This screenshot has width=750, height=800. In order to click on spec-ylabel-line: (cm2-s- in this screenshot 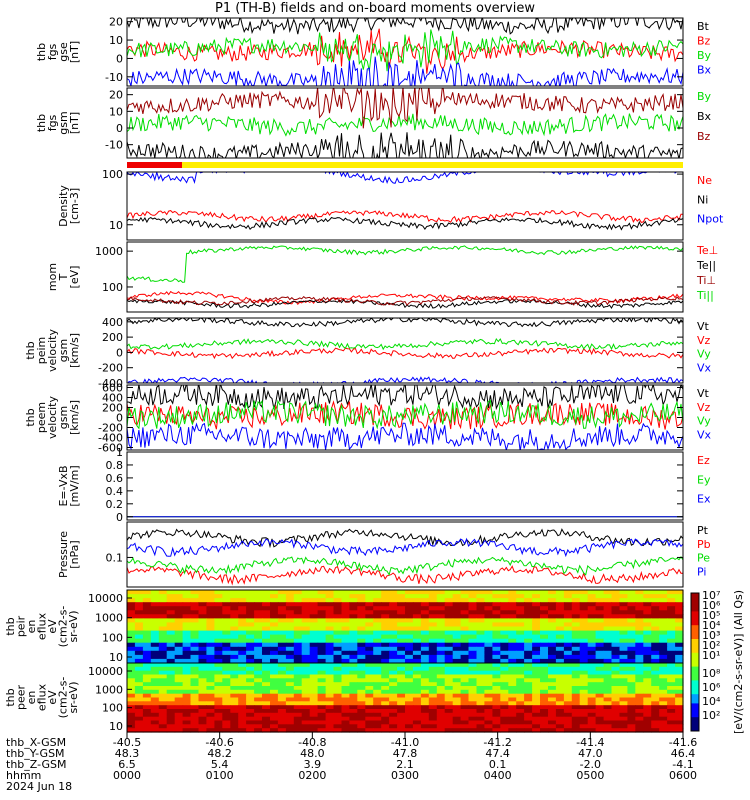, I will do `click(63, 627)`.